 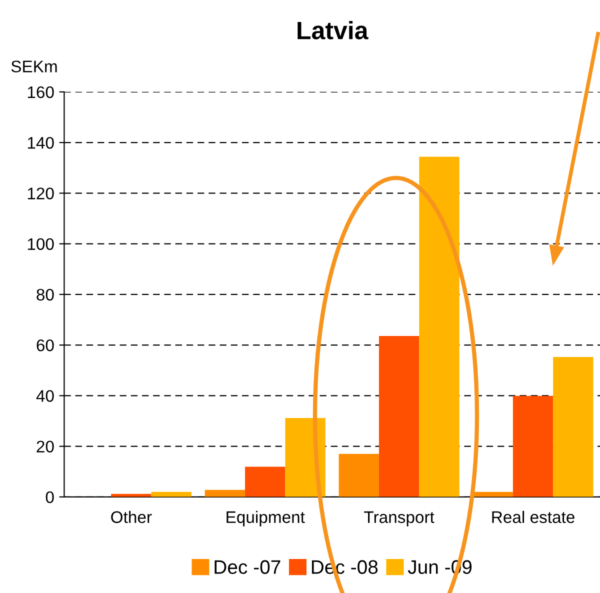 I want to click on chart-title: Latvia, so click(x=333, y=30).